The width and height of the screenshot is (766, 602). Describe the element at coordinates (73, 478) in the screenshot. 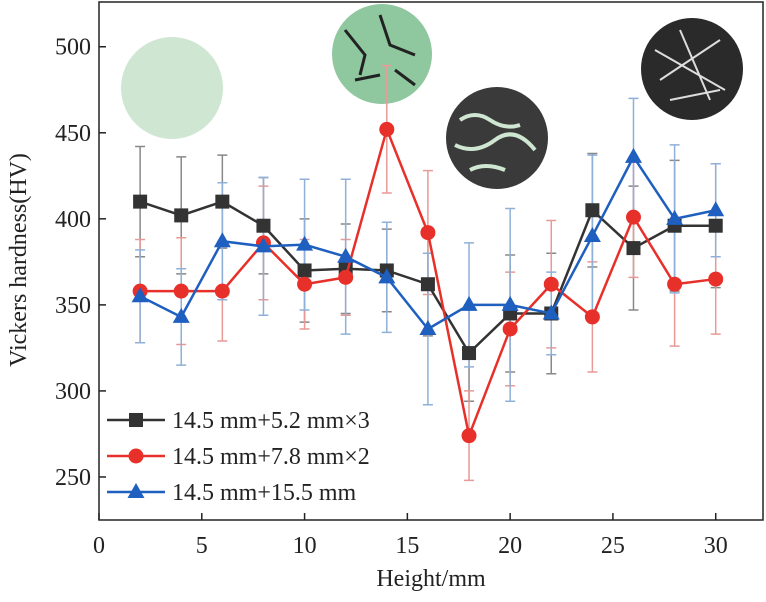

I see `y-tick-label: 250` at that location.